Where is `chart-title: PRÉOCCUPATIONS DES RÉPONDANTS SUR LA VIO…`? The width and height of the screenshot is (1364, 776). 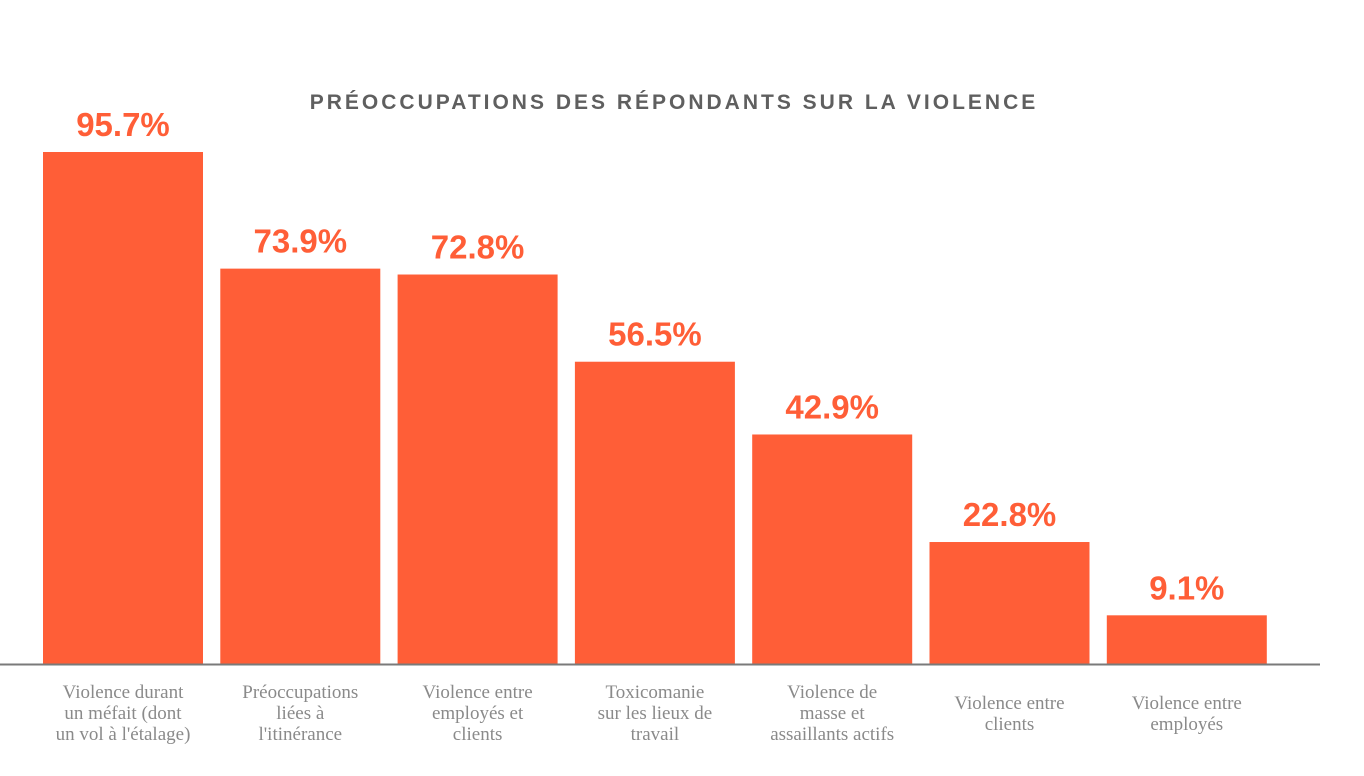 chart-title: PRÉOCCUPATIONS DES RÉPONDANTS SUR LA VIO… is located at coordinates (674, 102).